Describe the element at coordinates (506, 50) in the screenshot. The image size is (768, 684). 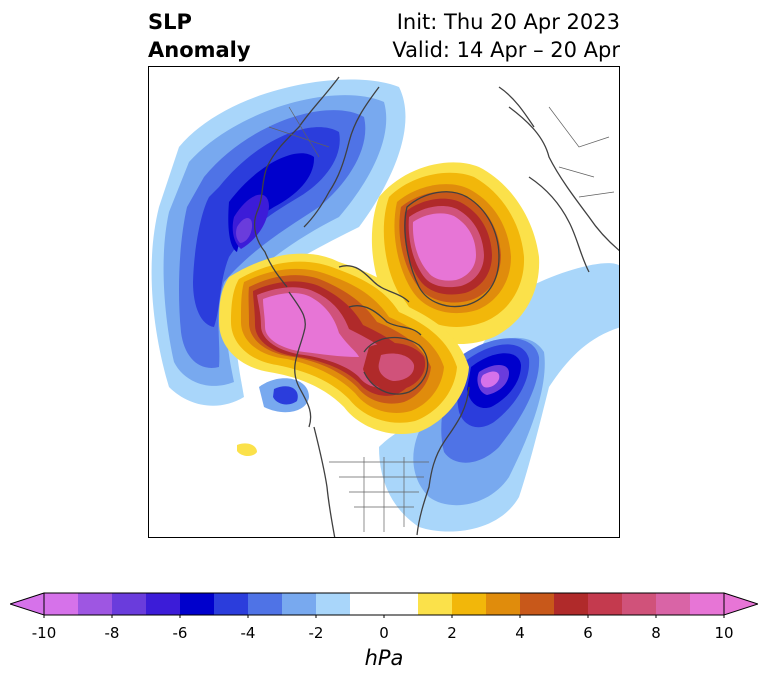
I see `valid-range: Valid: 14 Apr – 20 Apr` at that location.